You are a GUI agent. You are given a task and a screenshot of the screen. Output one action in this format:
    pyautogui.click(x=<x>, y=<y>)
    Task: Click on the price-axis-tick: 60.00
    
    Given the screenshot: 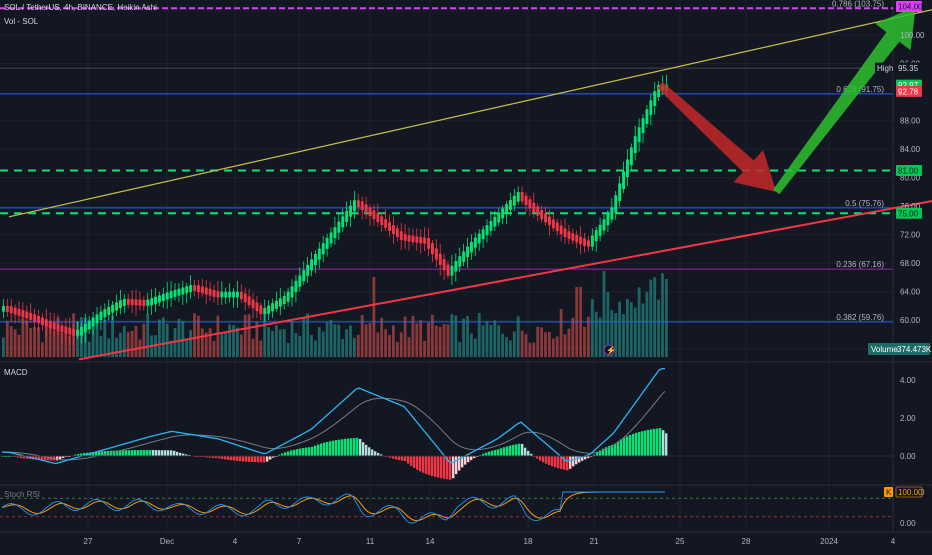 What is the action you would take?
    pyautogui.click(x=910, y=320)
    